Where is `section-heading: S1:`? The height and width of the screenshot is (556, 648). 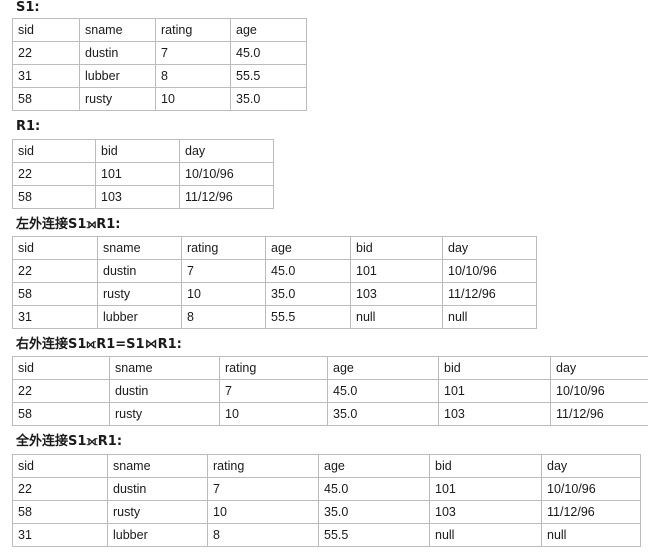 section-heading: S1: is located at coordinates (28, 7).